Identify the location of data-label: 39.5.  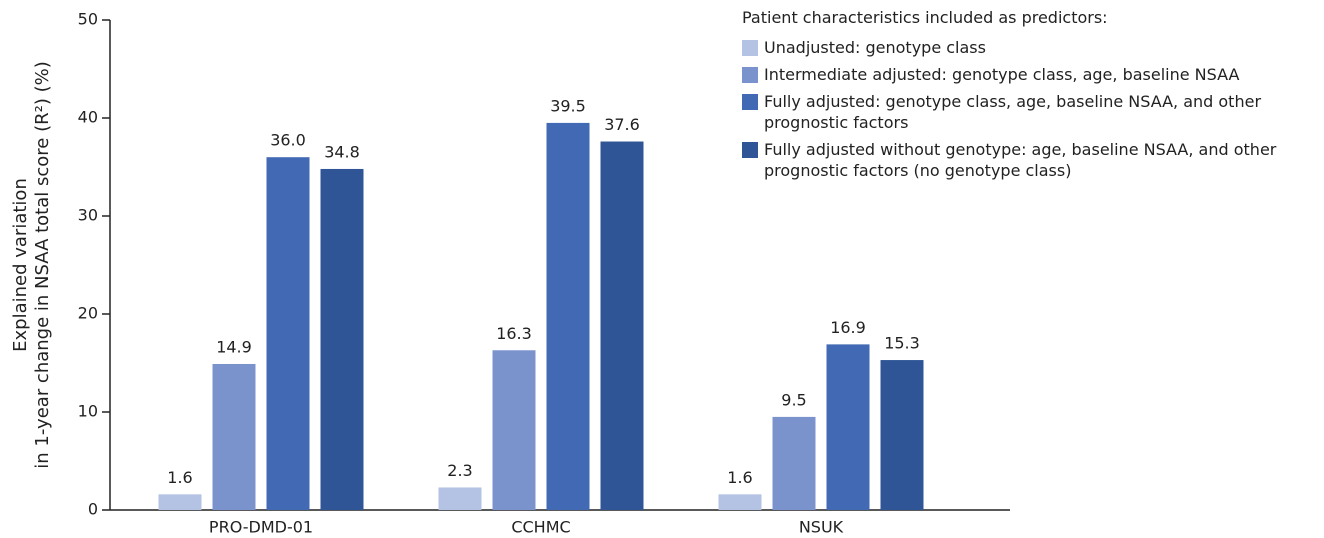
(568, 105).